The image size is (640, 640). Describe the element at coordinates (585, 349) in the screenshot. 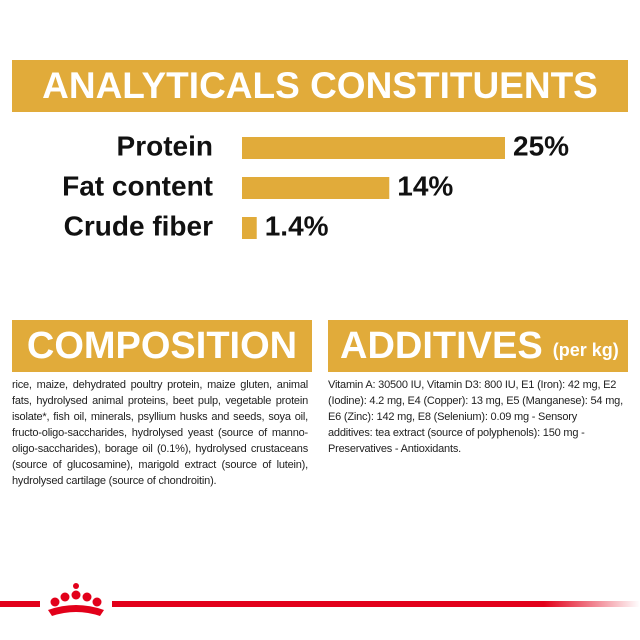

I see `additives-unit: (per kg)` at that location.